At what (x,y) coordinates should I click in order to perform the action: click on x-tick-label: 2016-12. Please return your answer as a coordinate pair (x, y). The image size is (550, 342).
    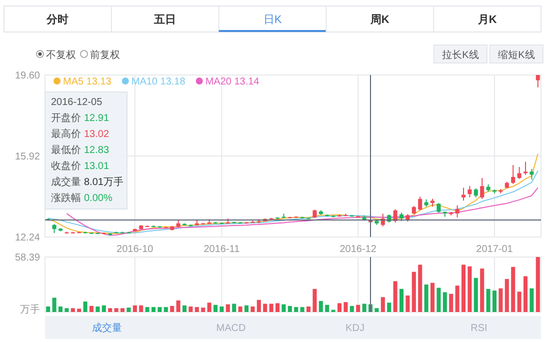
    Looking at the image, I should click on (358, 249).